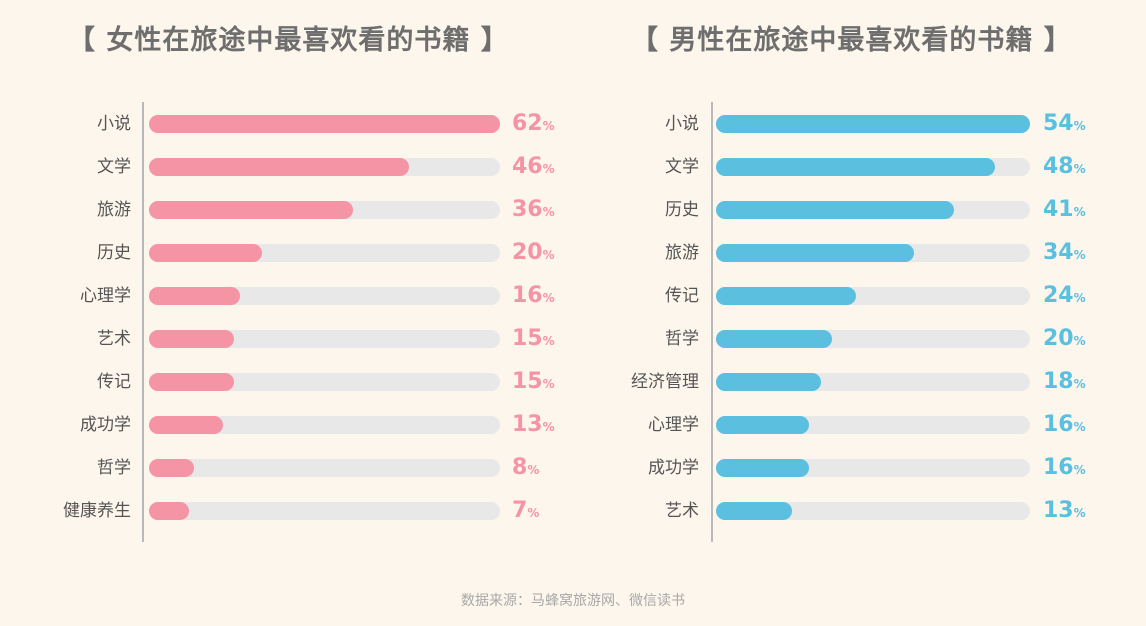 The image size is (1146, 626). What do you see at coordinates (682, 339) in the screenshot?
I see `male-category-label: 哲学` at bounding box center [682, 339].